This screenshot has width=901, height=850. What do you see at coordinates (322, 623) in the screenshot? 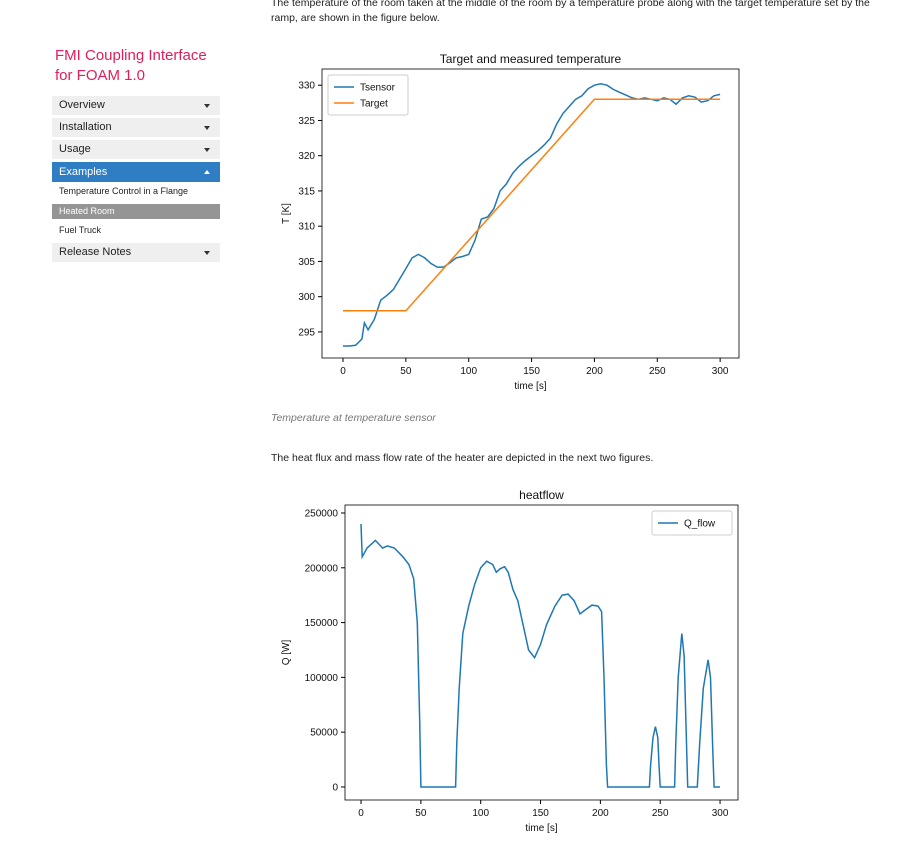
I see `y-tick-label: 150000` at bounding box center [322, 623].